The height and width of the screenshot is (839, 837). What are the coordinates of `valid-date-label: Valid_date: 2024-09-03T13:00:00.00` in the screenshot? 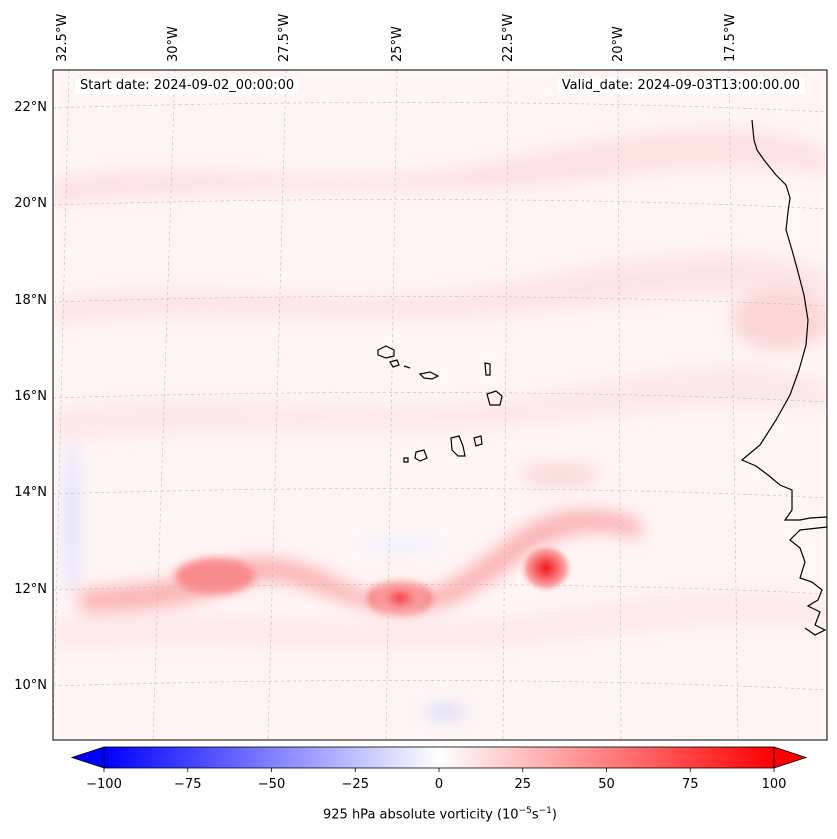 It's located at (680, 86).